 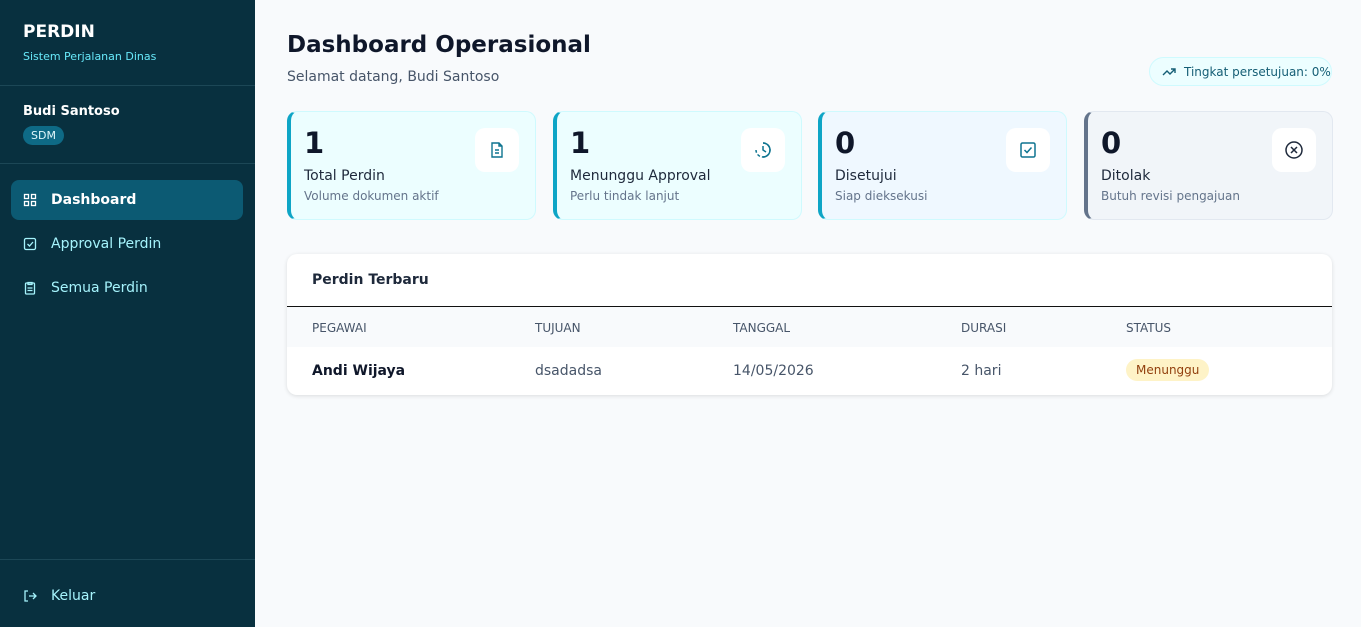 What do you see at coordinates (981, 371) in the screenshot?
I see `cell: 2 hari` at bounding box center [981, 371].